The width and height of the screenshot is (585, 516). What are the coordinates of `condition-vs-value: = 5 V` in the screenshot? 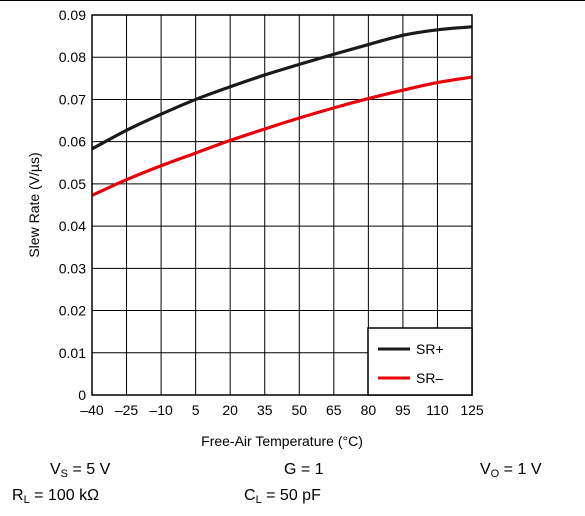 It's located at (89, 469).